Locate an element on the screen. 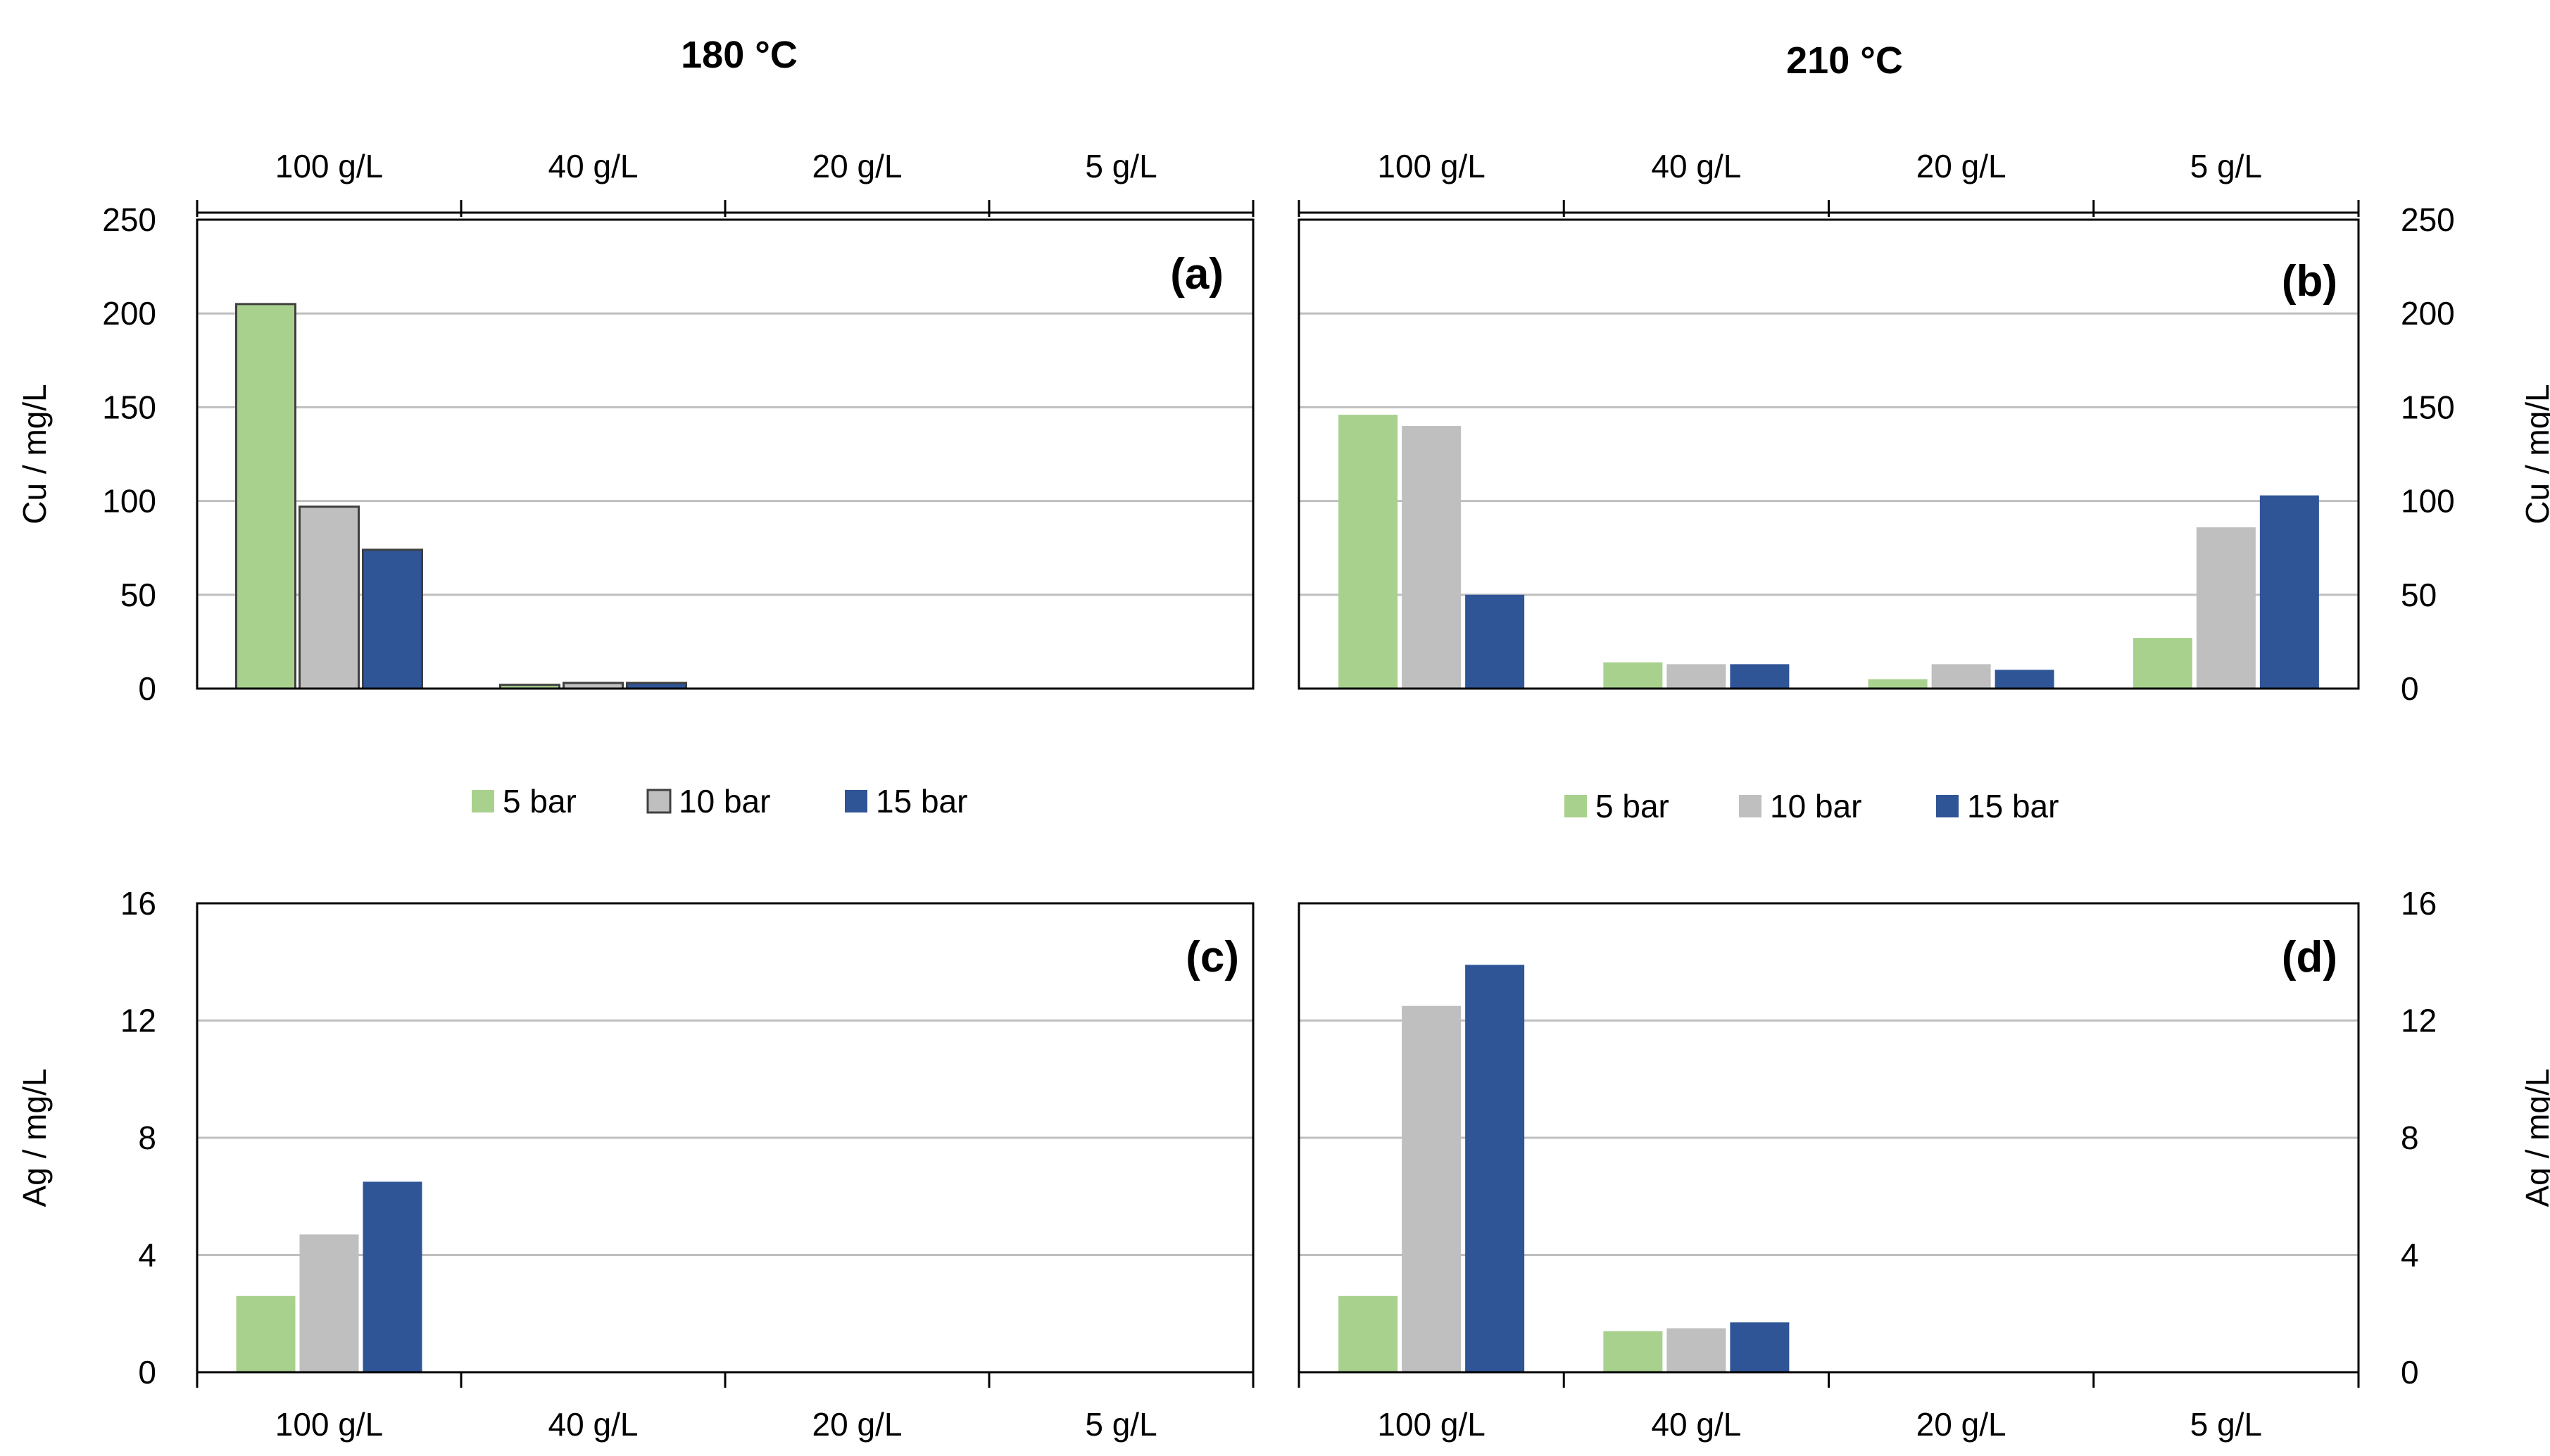 The height and width of the screenshot is (1456, 2550). legend-left: 5 bar 10 bar 15 bar is located at coordinates (720, 801).